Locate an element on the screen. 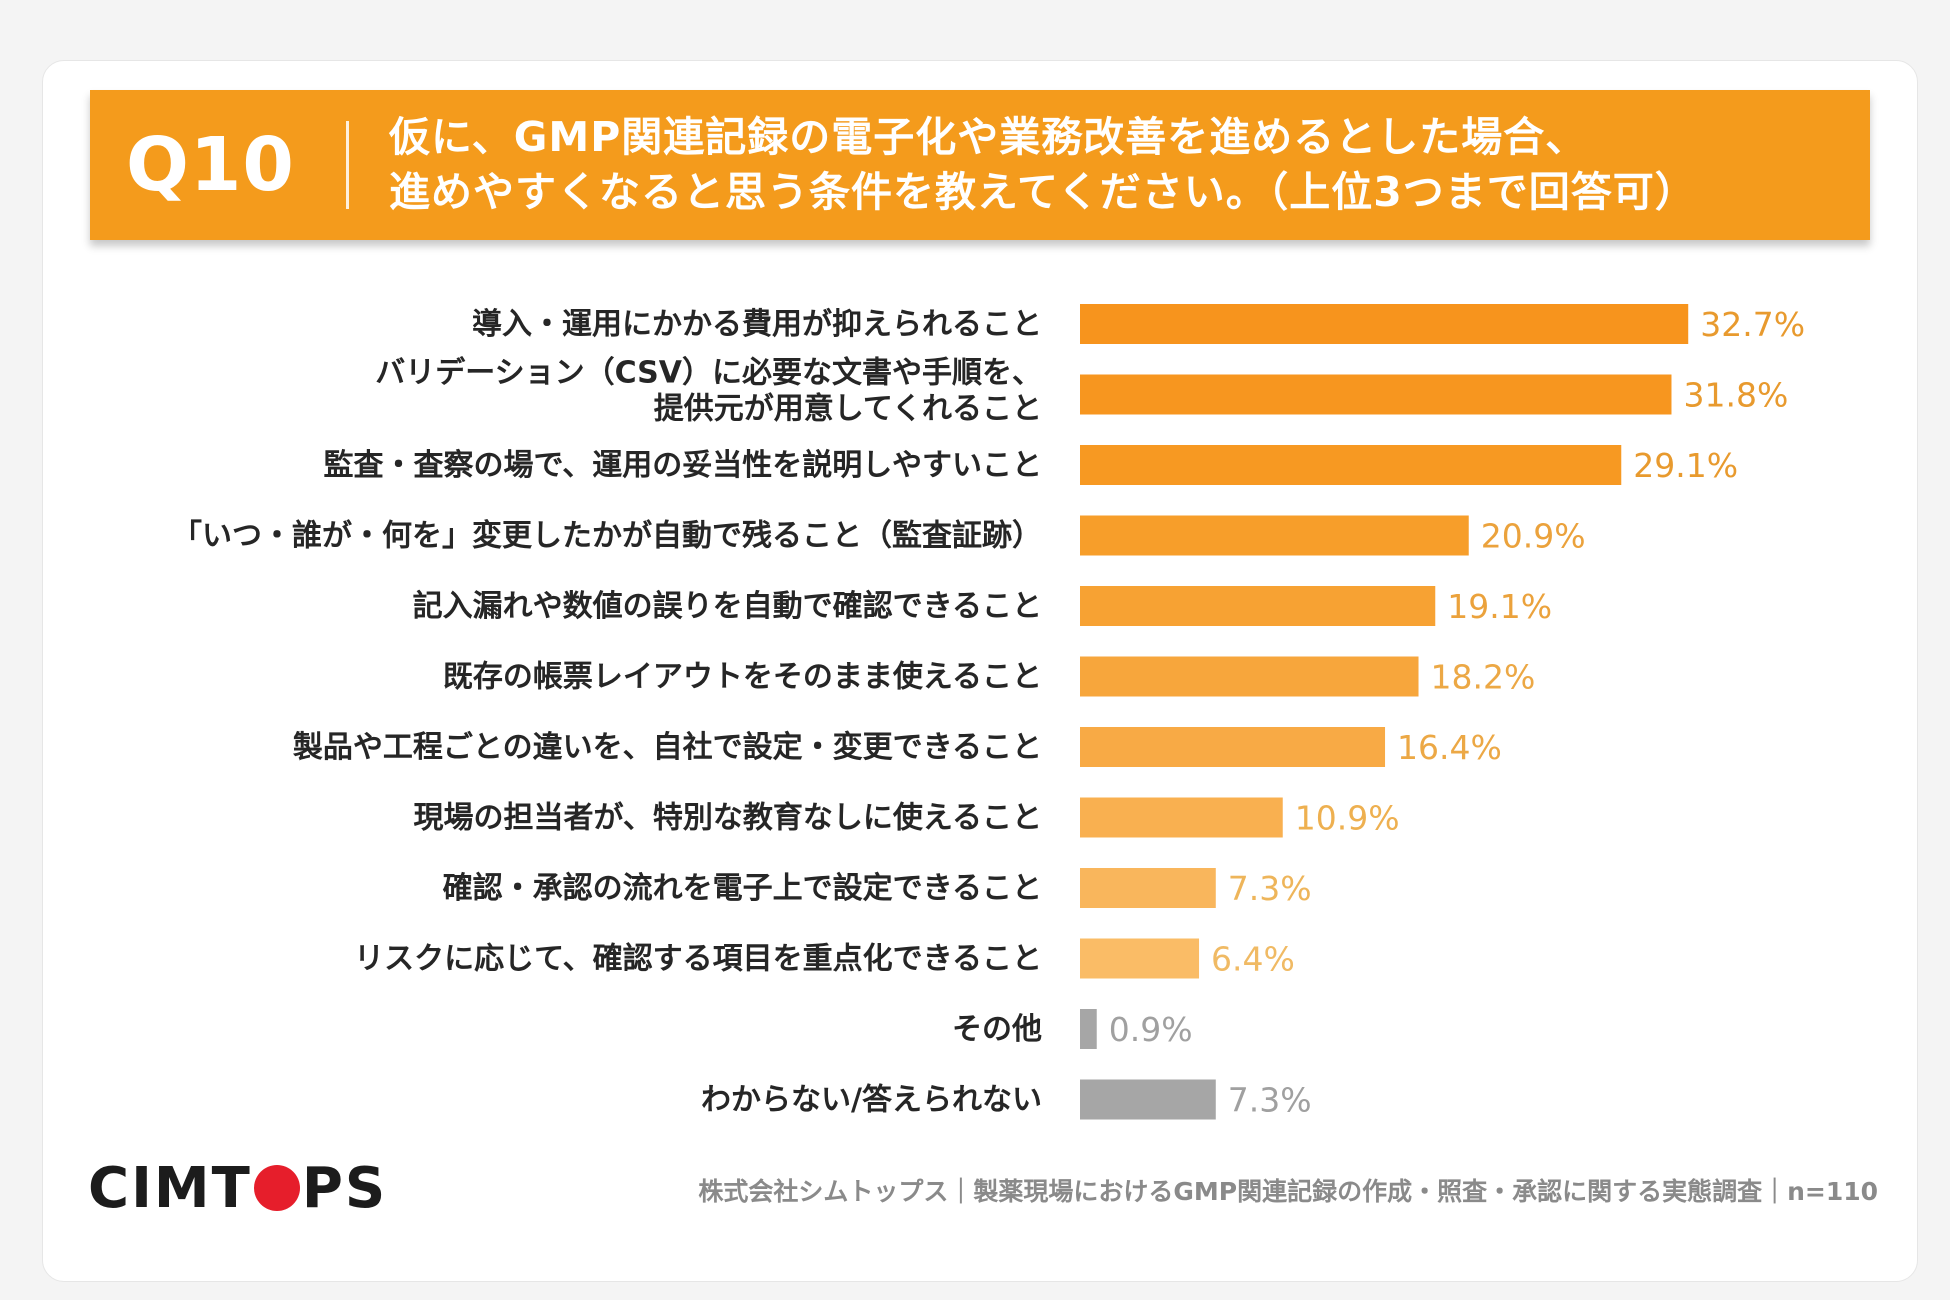 This screenshot has width=1950, height=1300. category-label-8: 現場の担当者が、特別な教育なしに使えること is located at coordinates (728, 818).